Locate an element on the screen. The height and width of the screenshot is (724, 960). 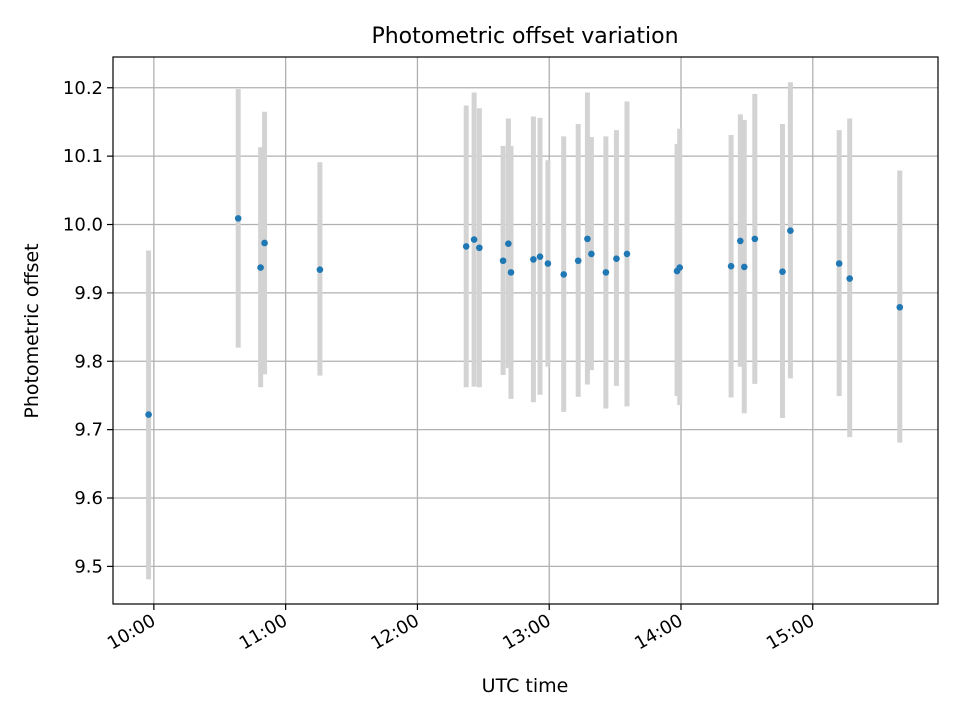
x-axis-label: UTC time is located at coordinates (525, 686).